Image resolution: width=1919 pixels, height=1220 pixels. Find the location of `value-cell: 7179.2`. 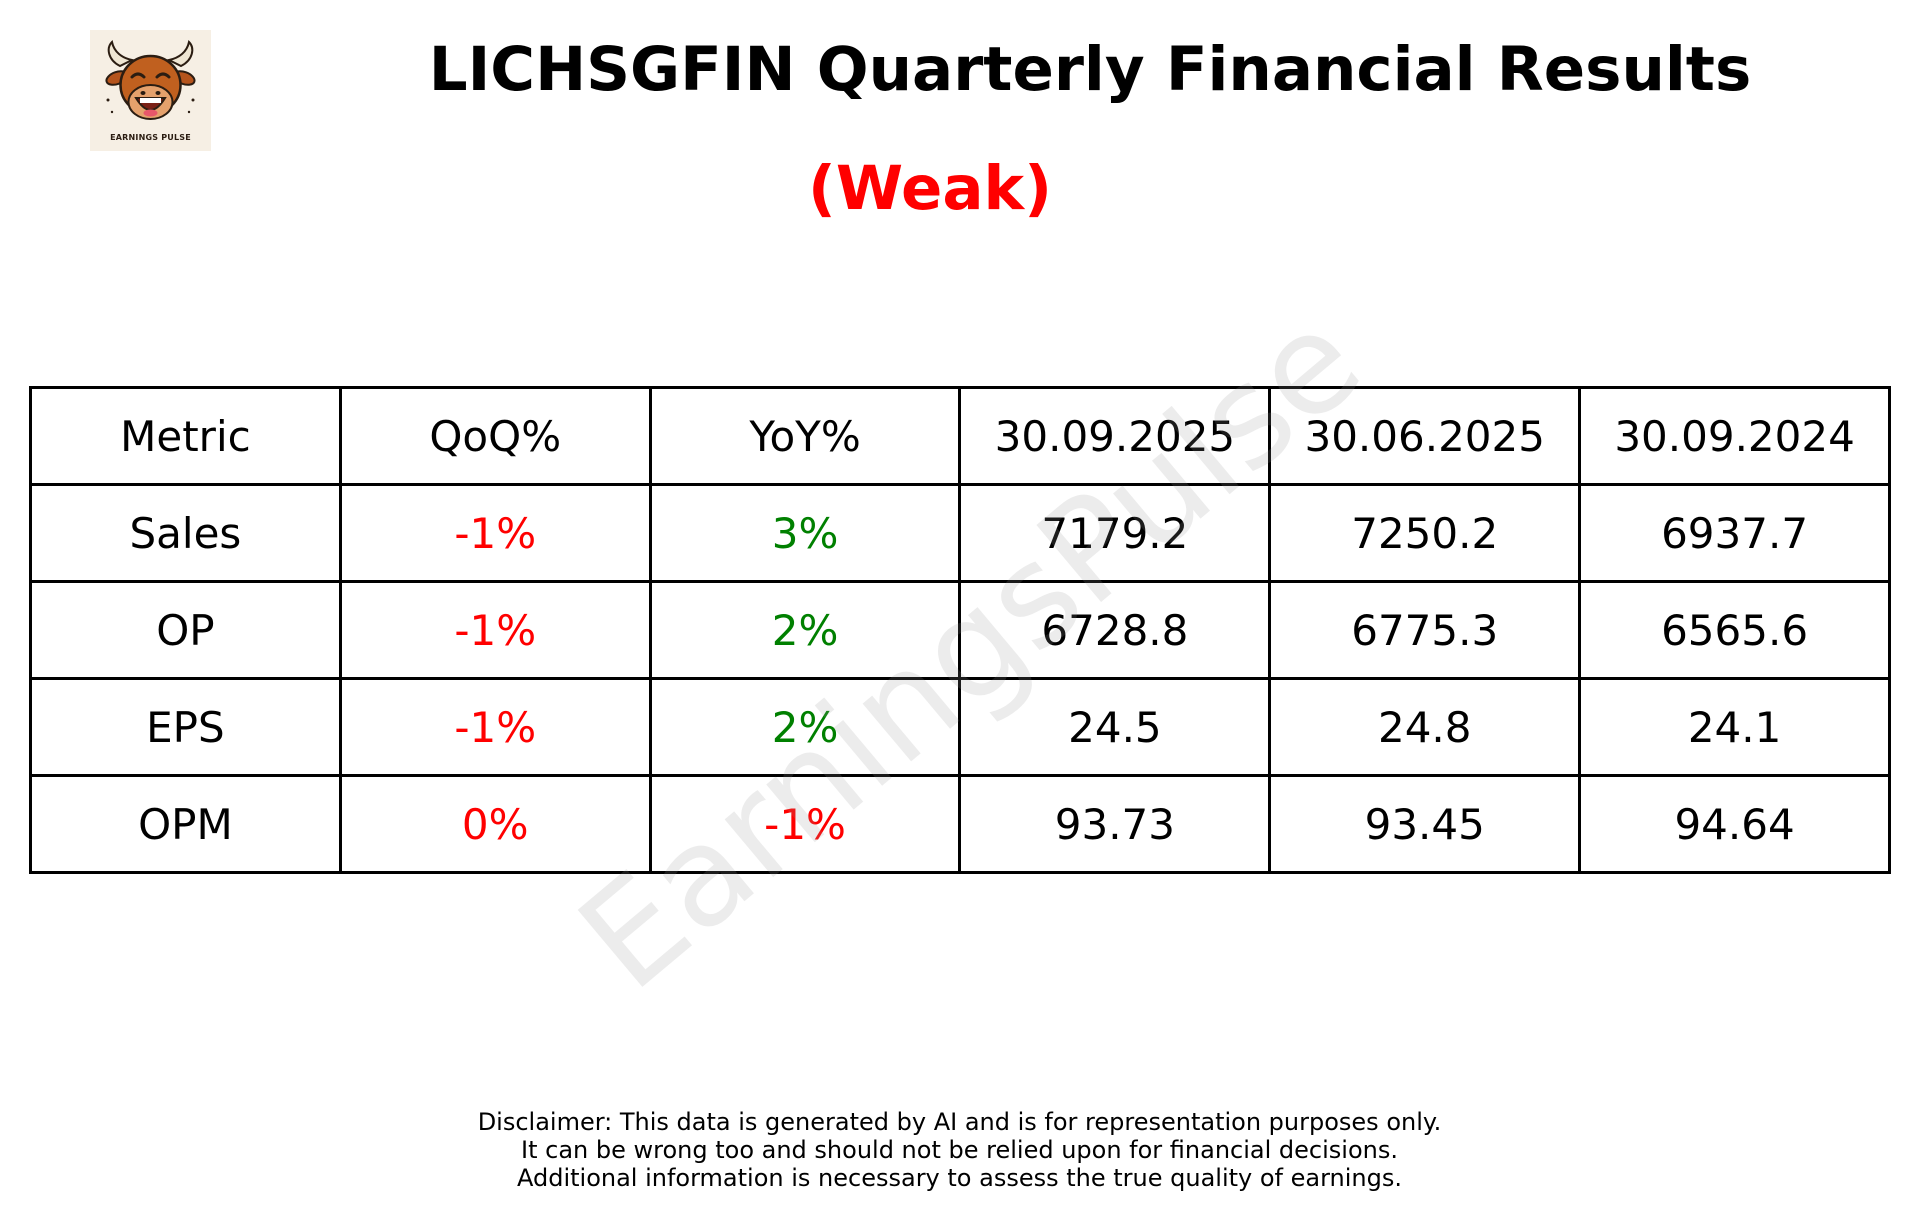

value-cell: 7179.2 is located at coordinates (1115, 533).